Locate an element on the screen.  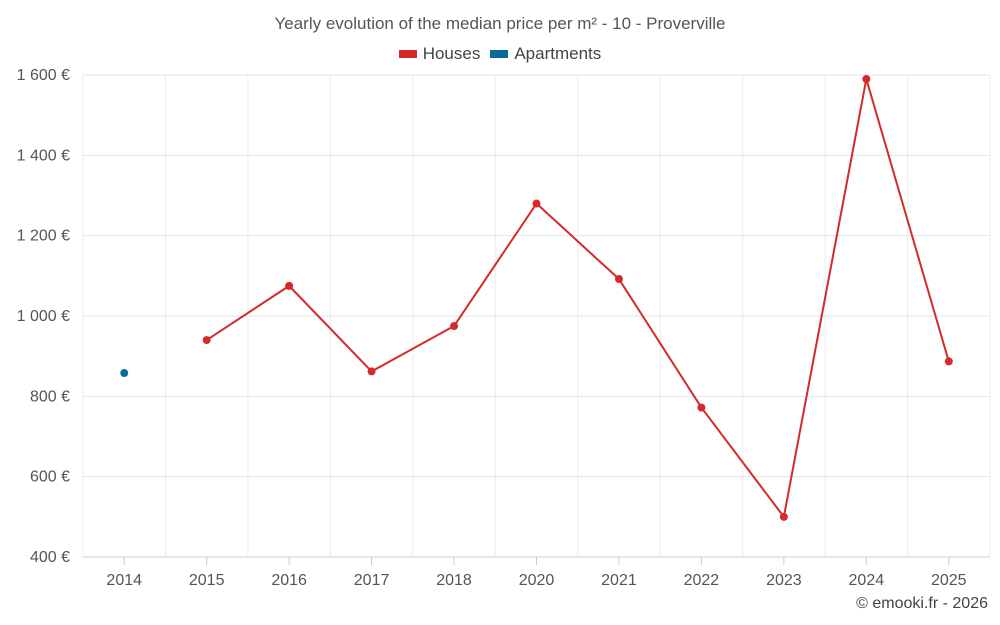
y-tick-label: 1 000 € is located at coordinates (43, 316).